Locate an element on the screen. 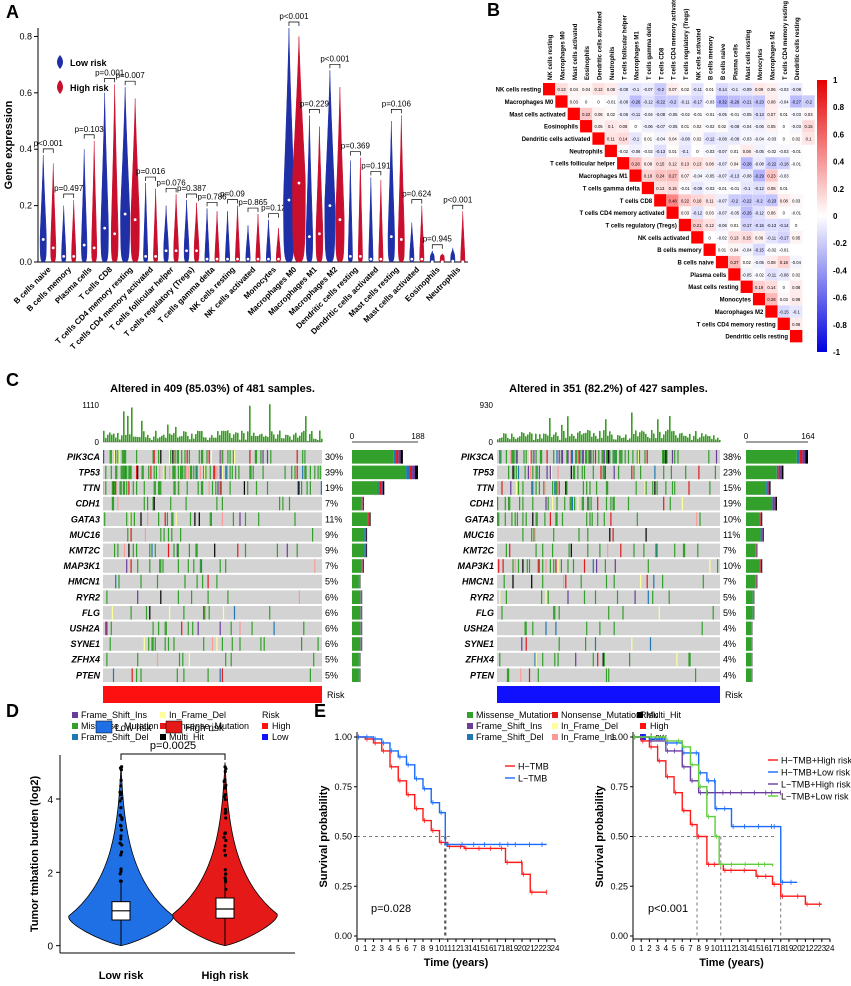 This screenshot has height=986, width=851. c-left-mutation-ush2a is located at coordinates (220, 629).